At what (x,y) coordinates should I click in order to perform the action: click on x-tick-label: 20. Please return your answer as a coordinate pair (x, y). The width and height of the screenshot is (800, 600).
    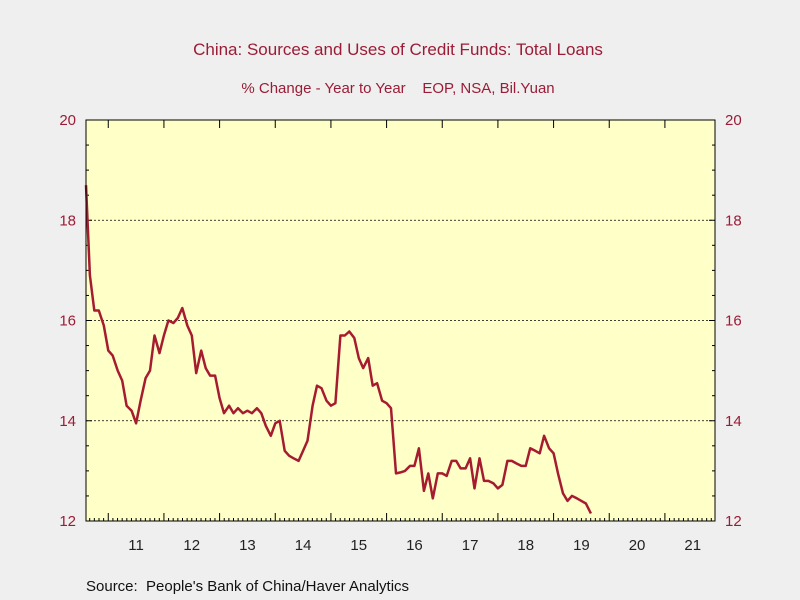
    Looking at the image, I should click on (637, 545).